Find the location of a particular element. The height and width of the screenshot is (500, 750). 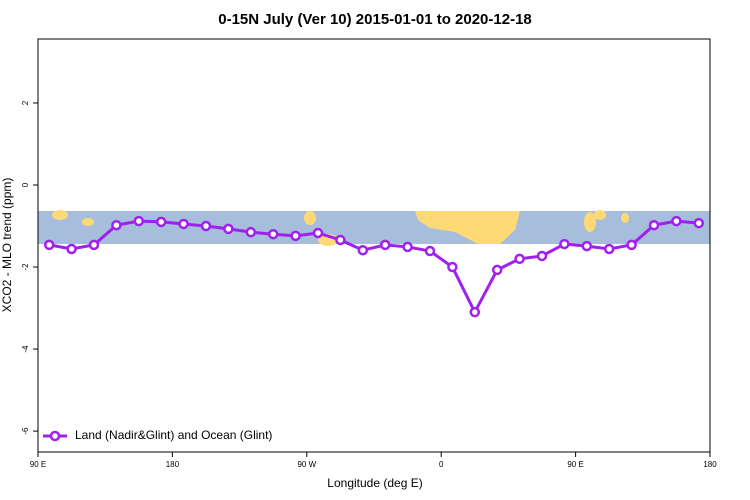

legend-marker is located at coordinates (55, 436).